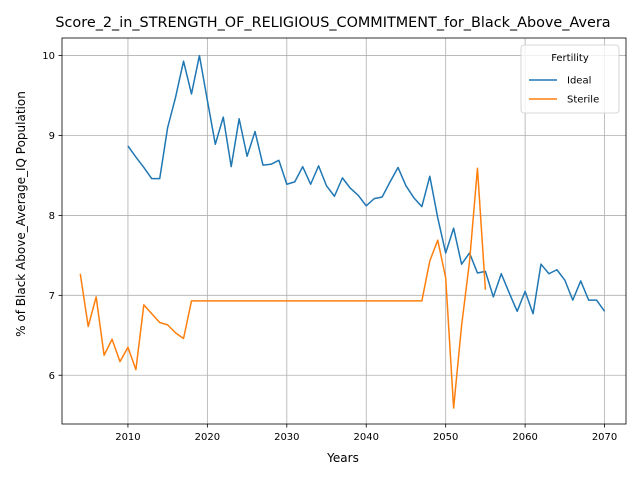 The height and width of the screenshot is (484, 640). I want to click on y-tick-label: 9, so click(52, 136).